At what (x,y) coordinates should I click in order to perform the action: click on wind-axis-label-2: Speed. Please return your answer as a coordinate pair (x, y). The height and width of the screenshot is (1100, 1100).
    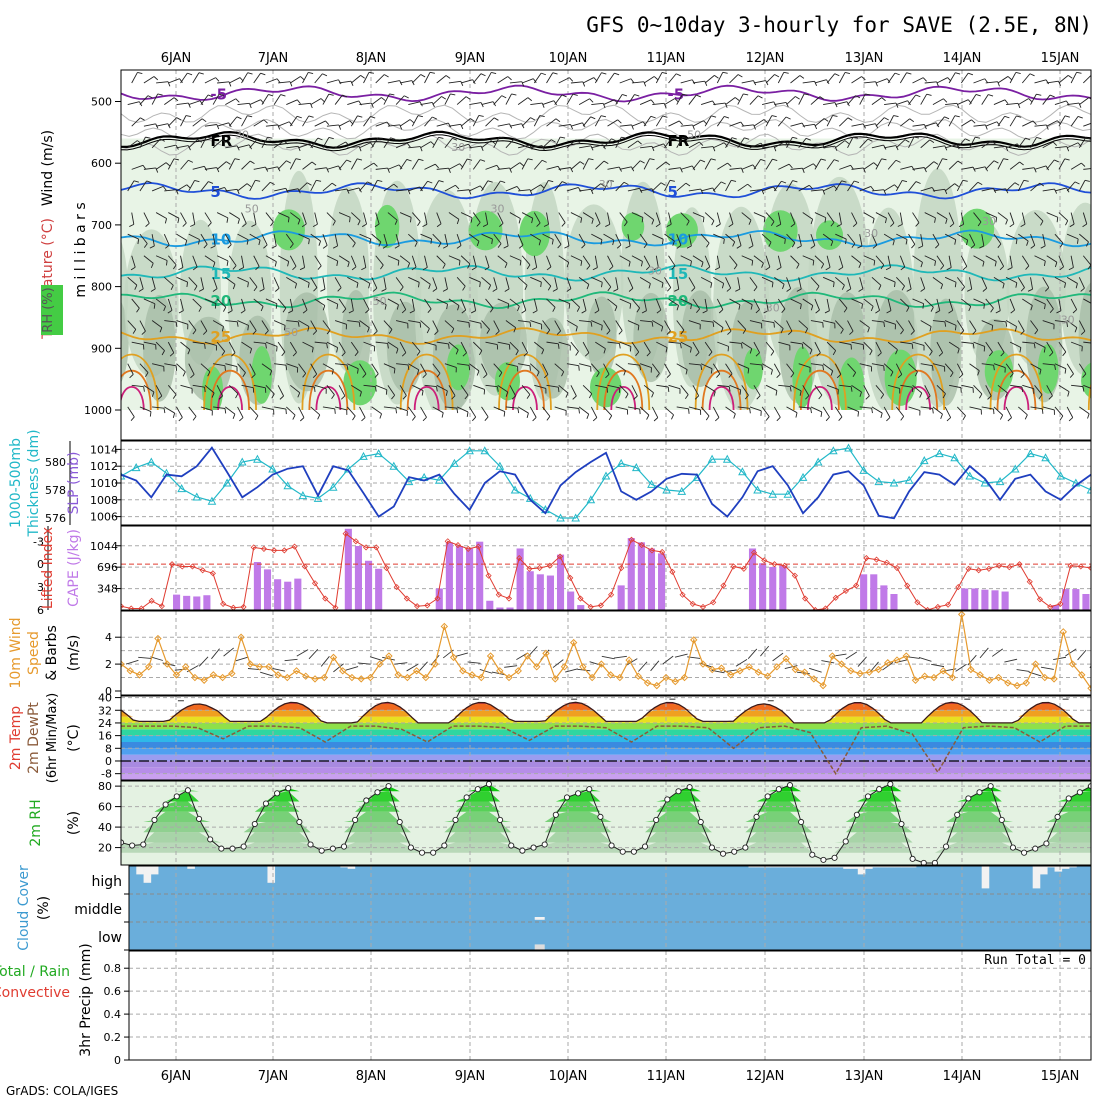
    Looking at the image, I should click on (34, 653).